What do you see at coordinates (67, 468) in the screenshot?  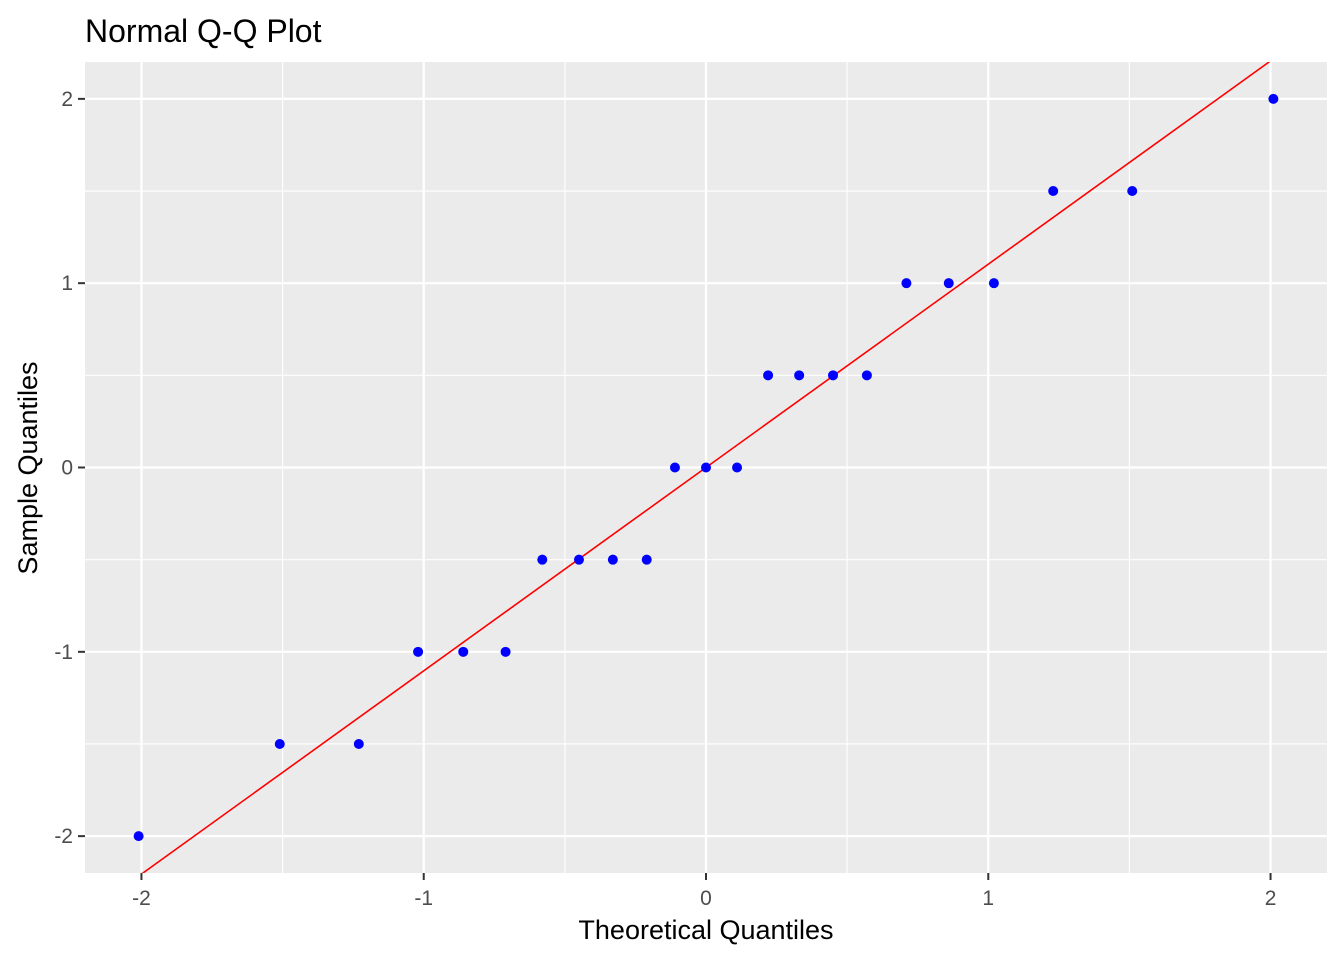 I see `y-tick-label: 0` at bounding box center [67, 468].